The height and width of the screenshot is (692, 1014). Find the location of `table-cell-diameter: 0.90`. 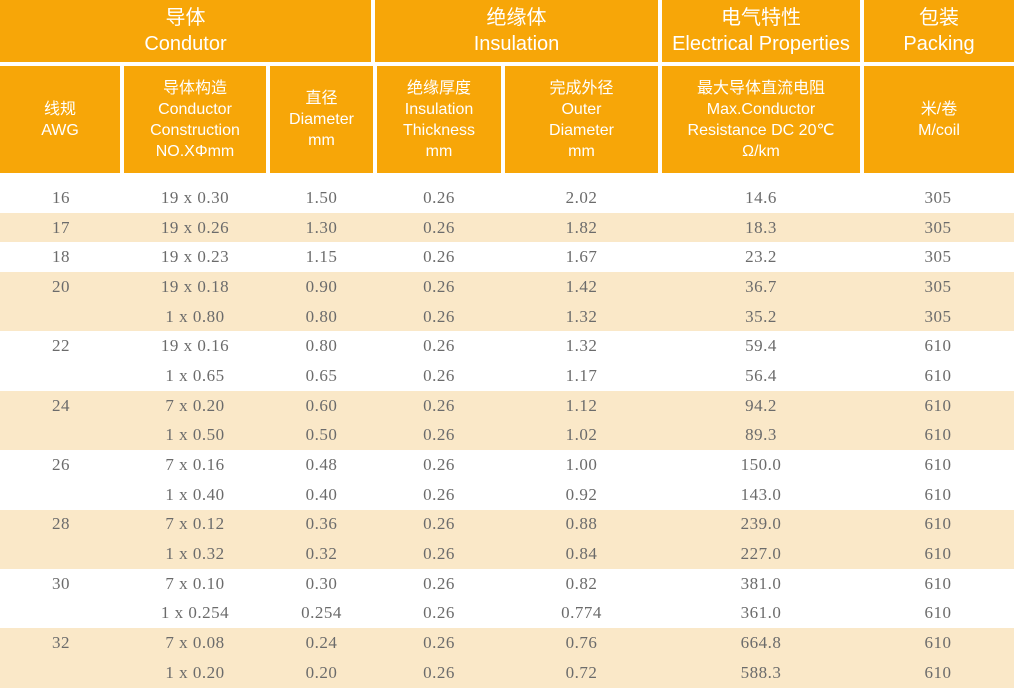

table-cell-diameter: 0.90 is located at coordinates (321, 286).